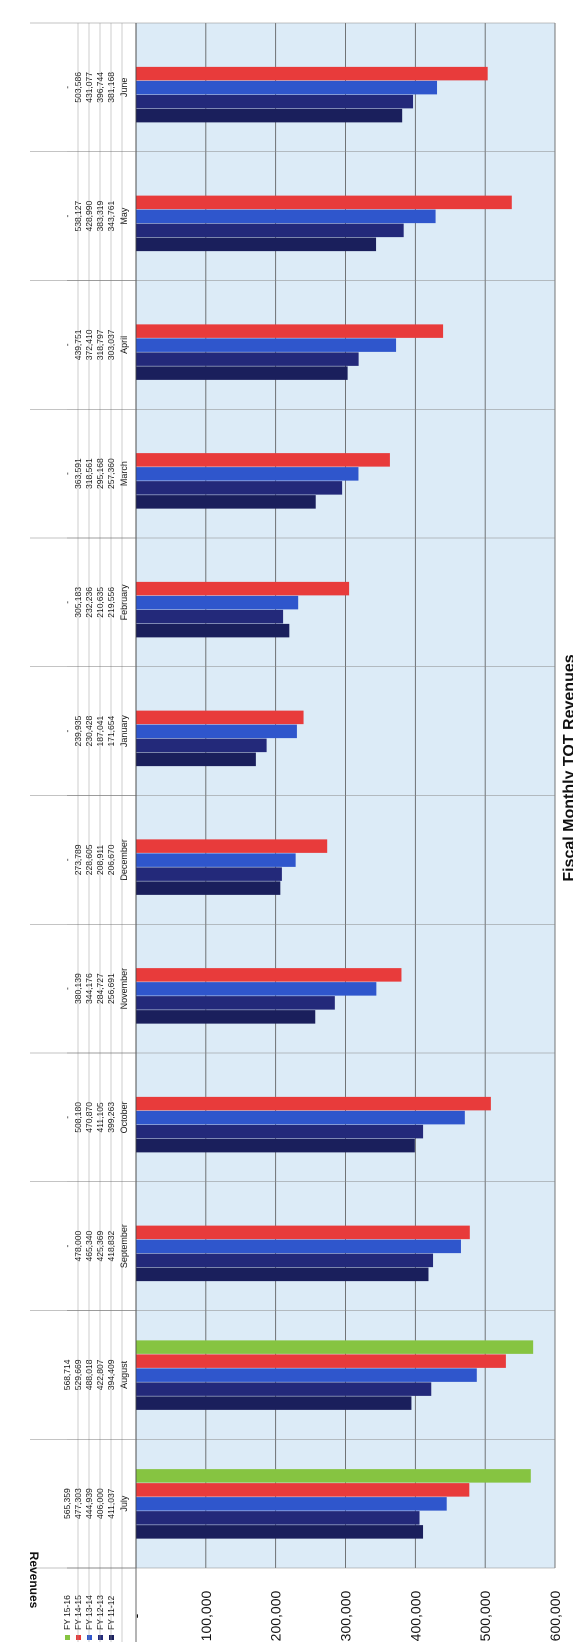  What do you see at coordinates (415, 1615) in the screenshot?
I see `y-tick-label: 400,000` at bounding box center [415, 1615].